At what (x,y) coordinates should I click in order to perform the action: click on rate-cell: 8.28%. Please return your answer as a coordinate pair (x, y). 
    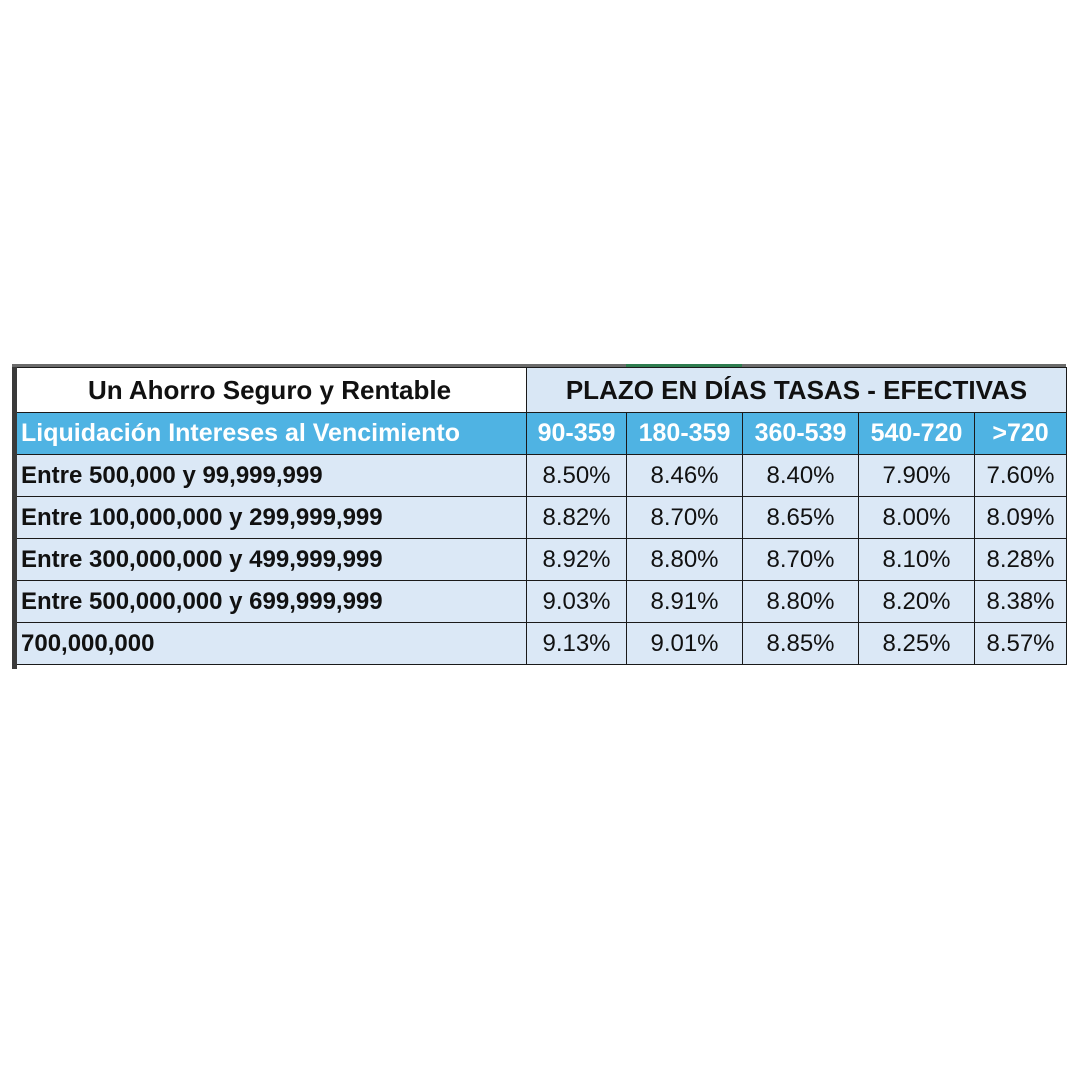
    Looking at the image, I should click on (1020, 559).